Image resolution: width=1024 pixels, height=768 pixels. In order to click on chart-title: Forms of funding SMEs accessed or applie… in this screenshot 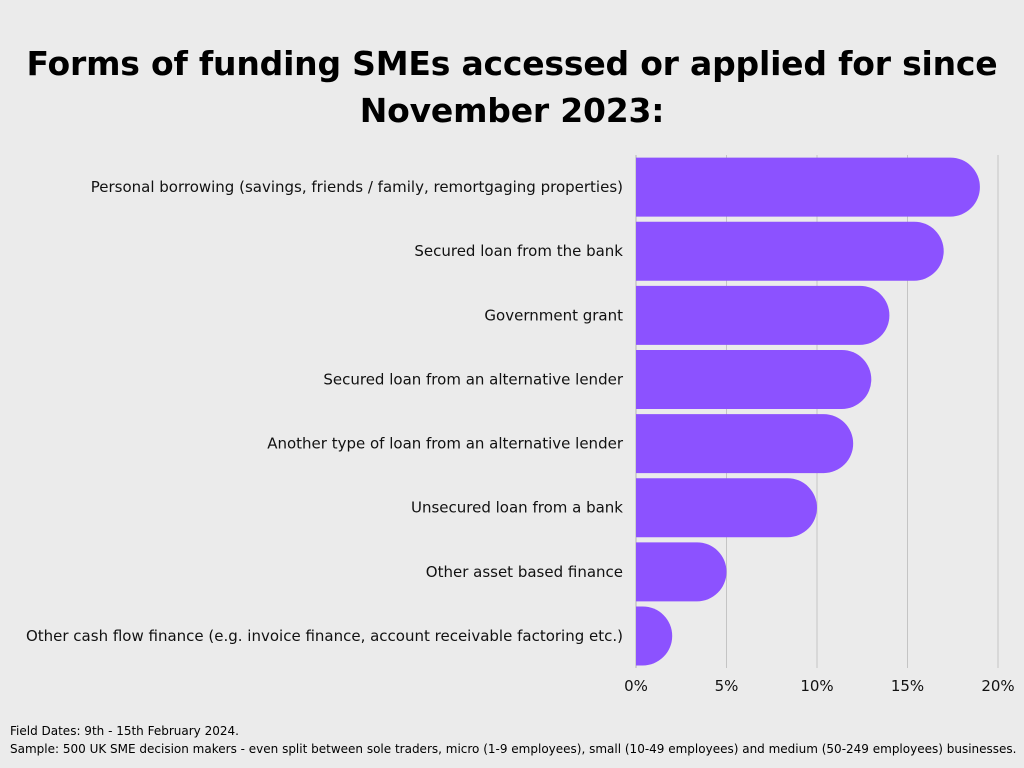, I will do `click(512, 87)`.